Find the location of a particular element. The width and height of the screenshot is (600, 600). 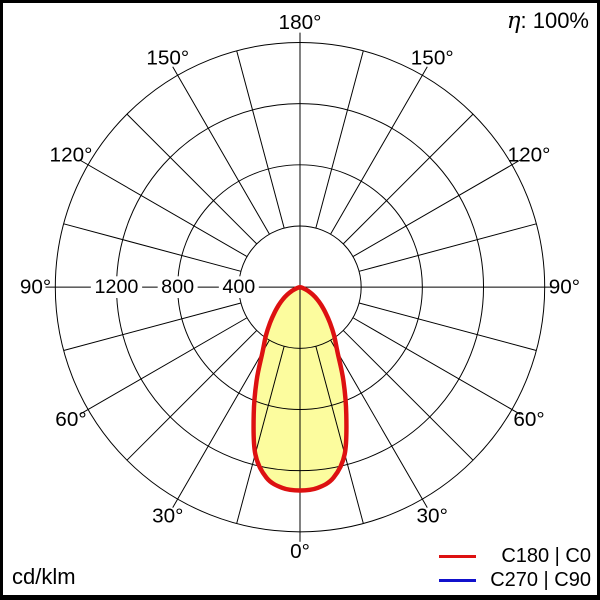

angle-label-150deg-right: 150° is located at coordinates (432, 58).